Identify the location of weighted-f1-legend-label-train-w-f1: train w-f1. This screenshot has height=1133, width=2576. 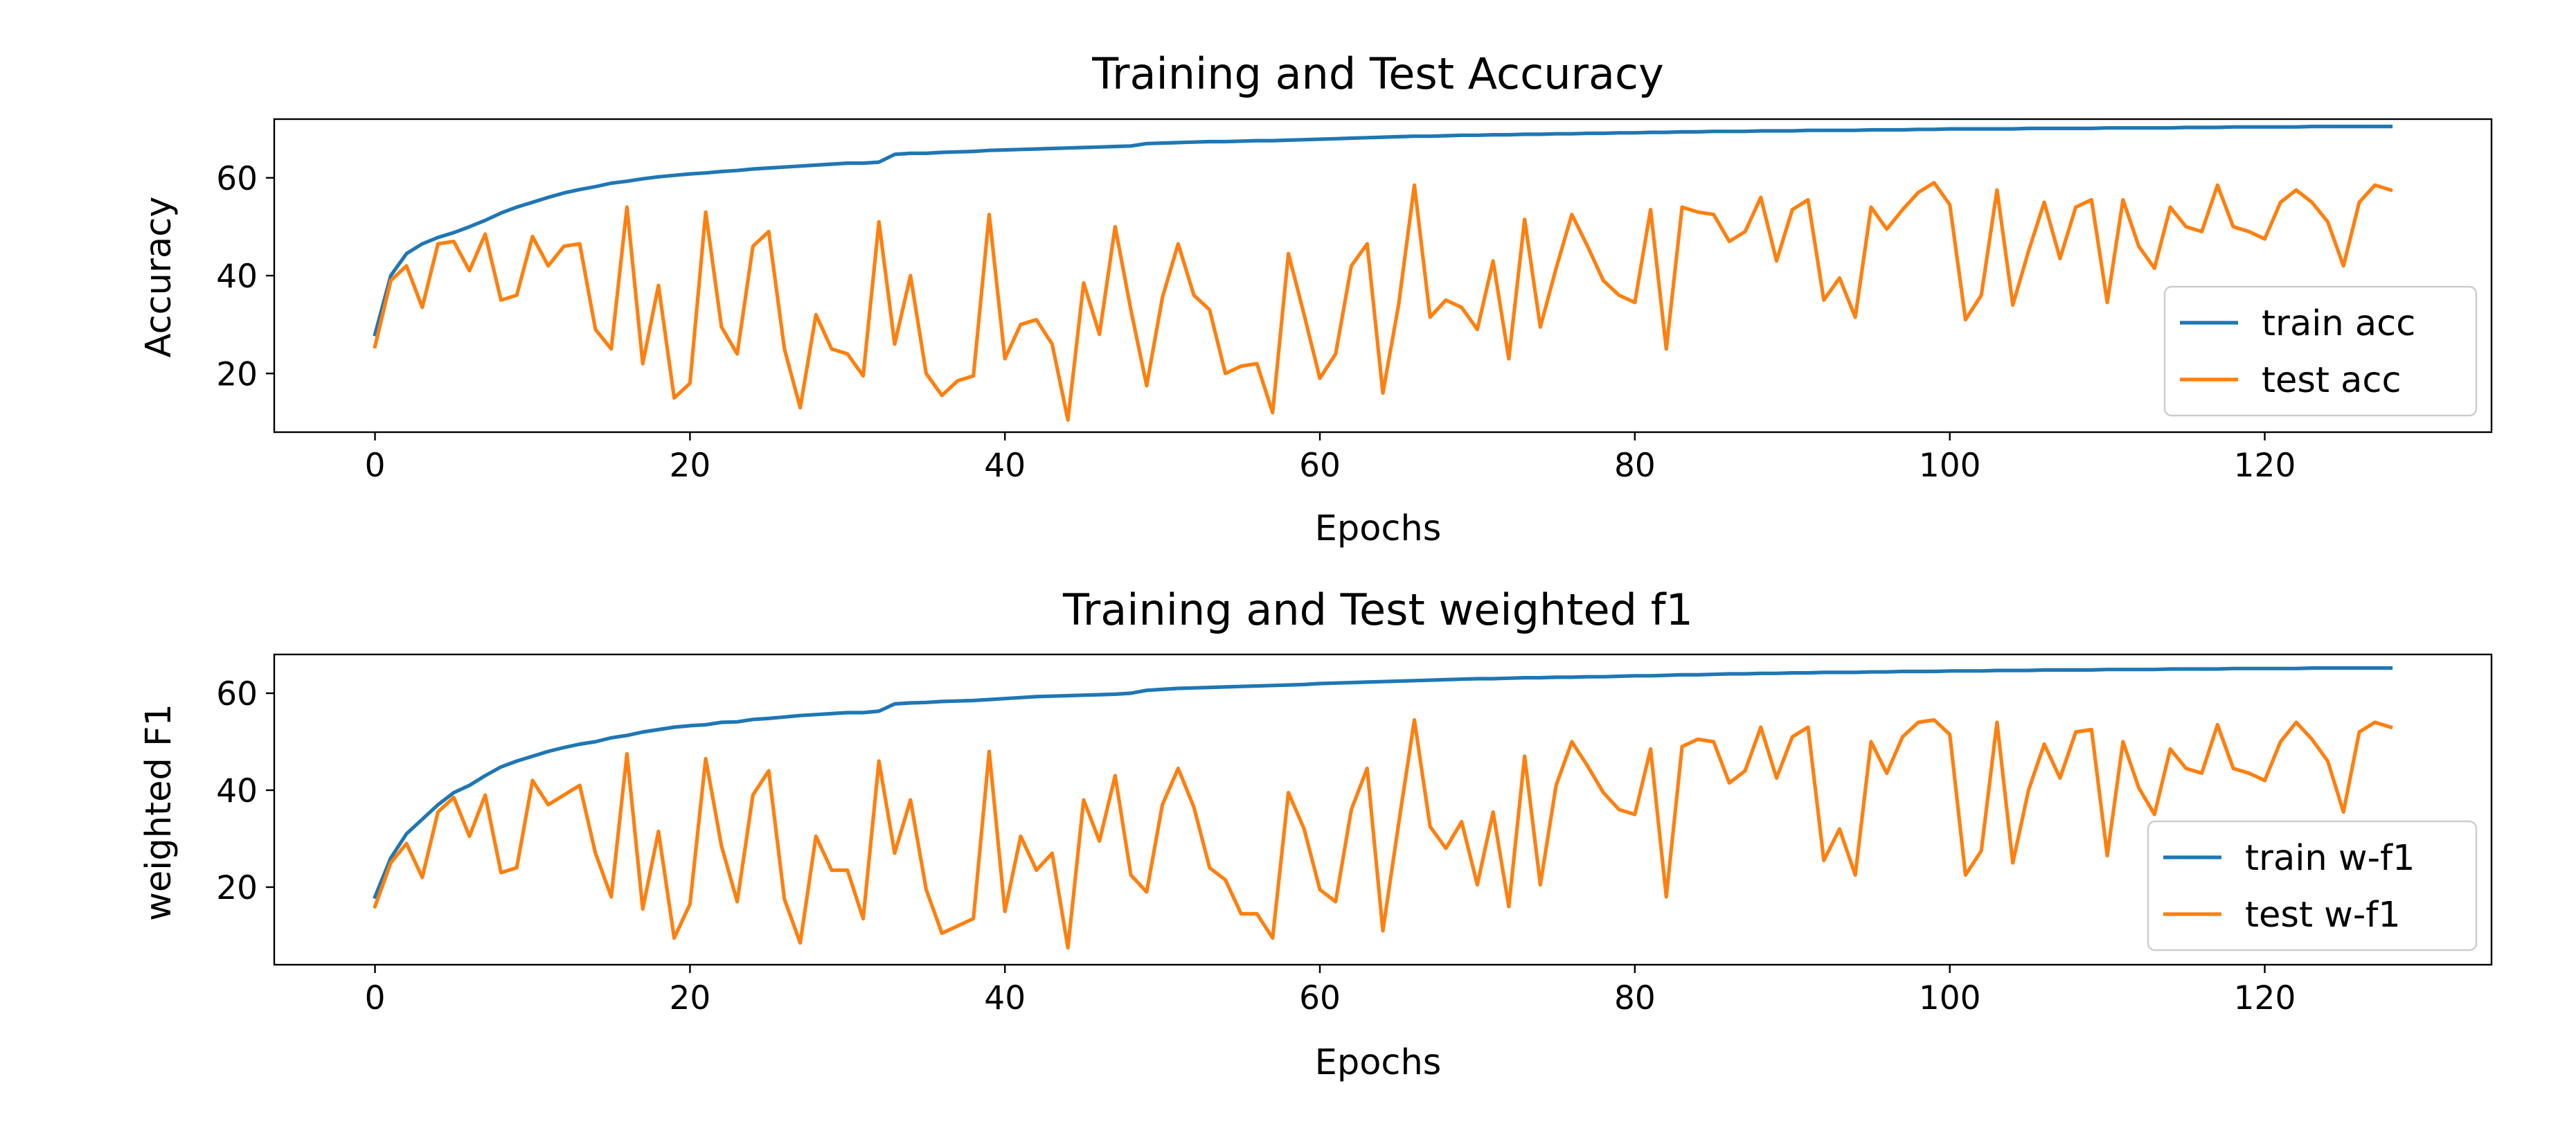
(2330, 858).